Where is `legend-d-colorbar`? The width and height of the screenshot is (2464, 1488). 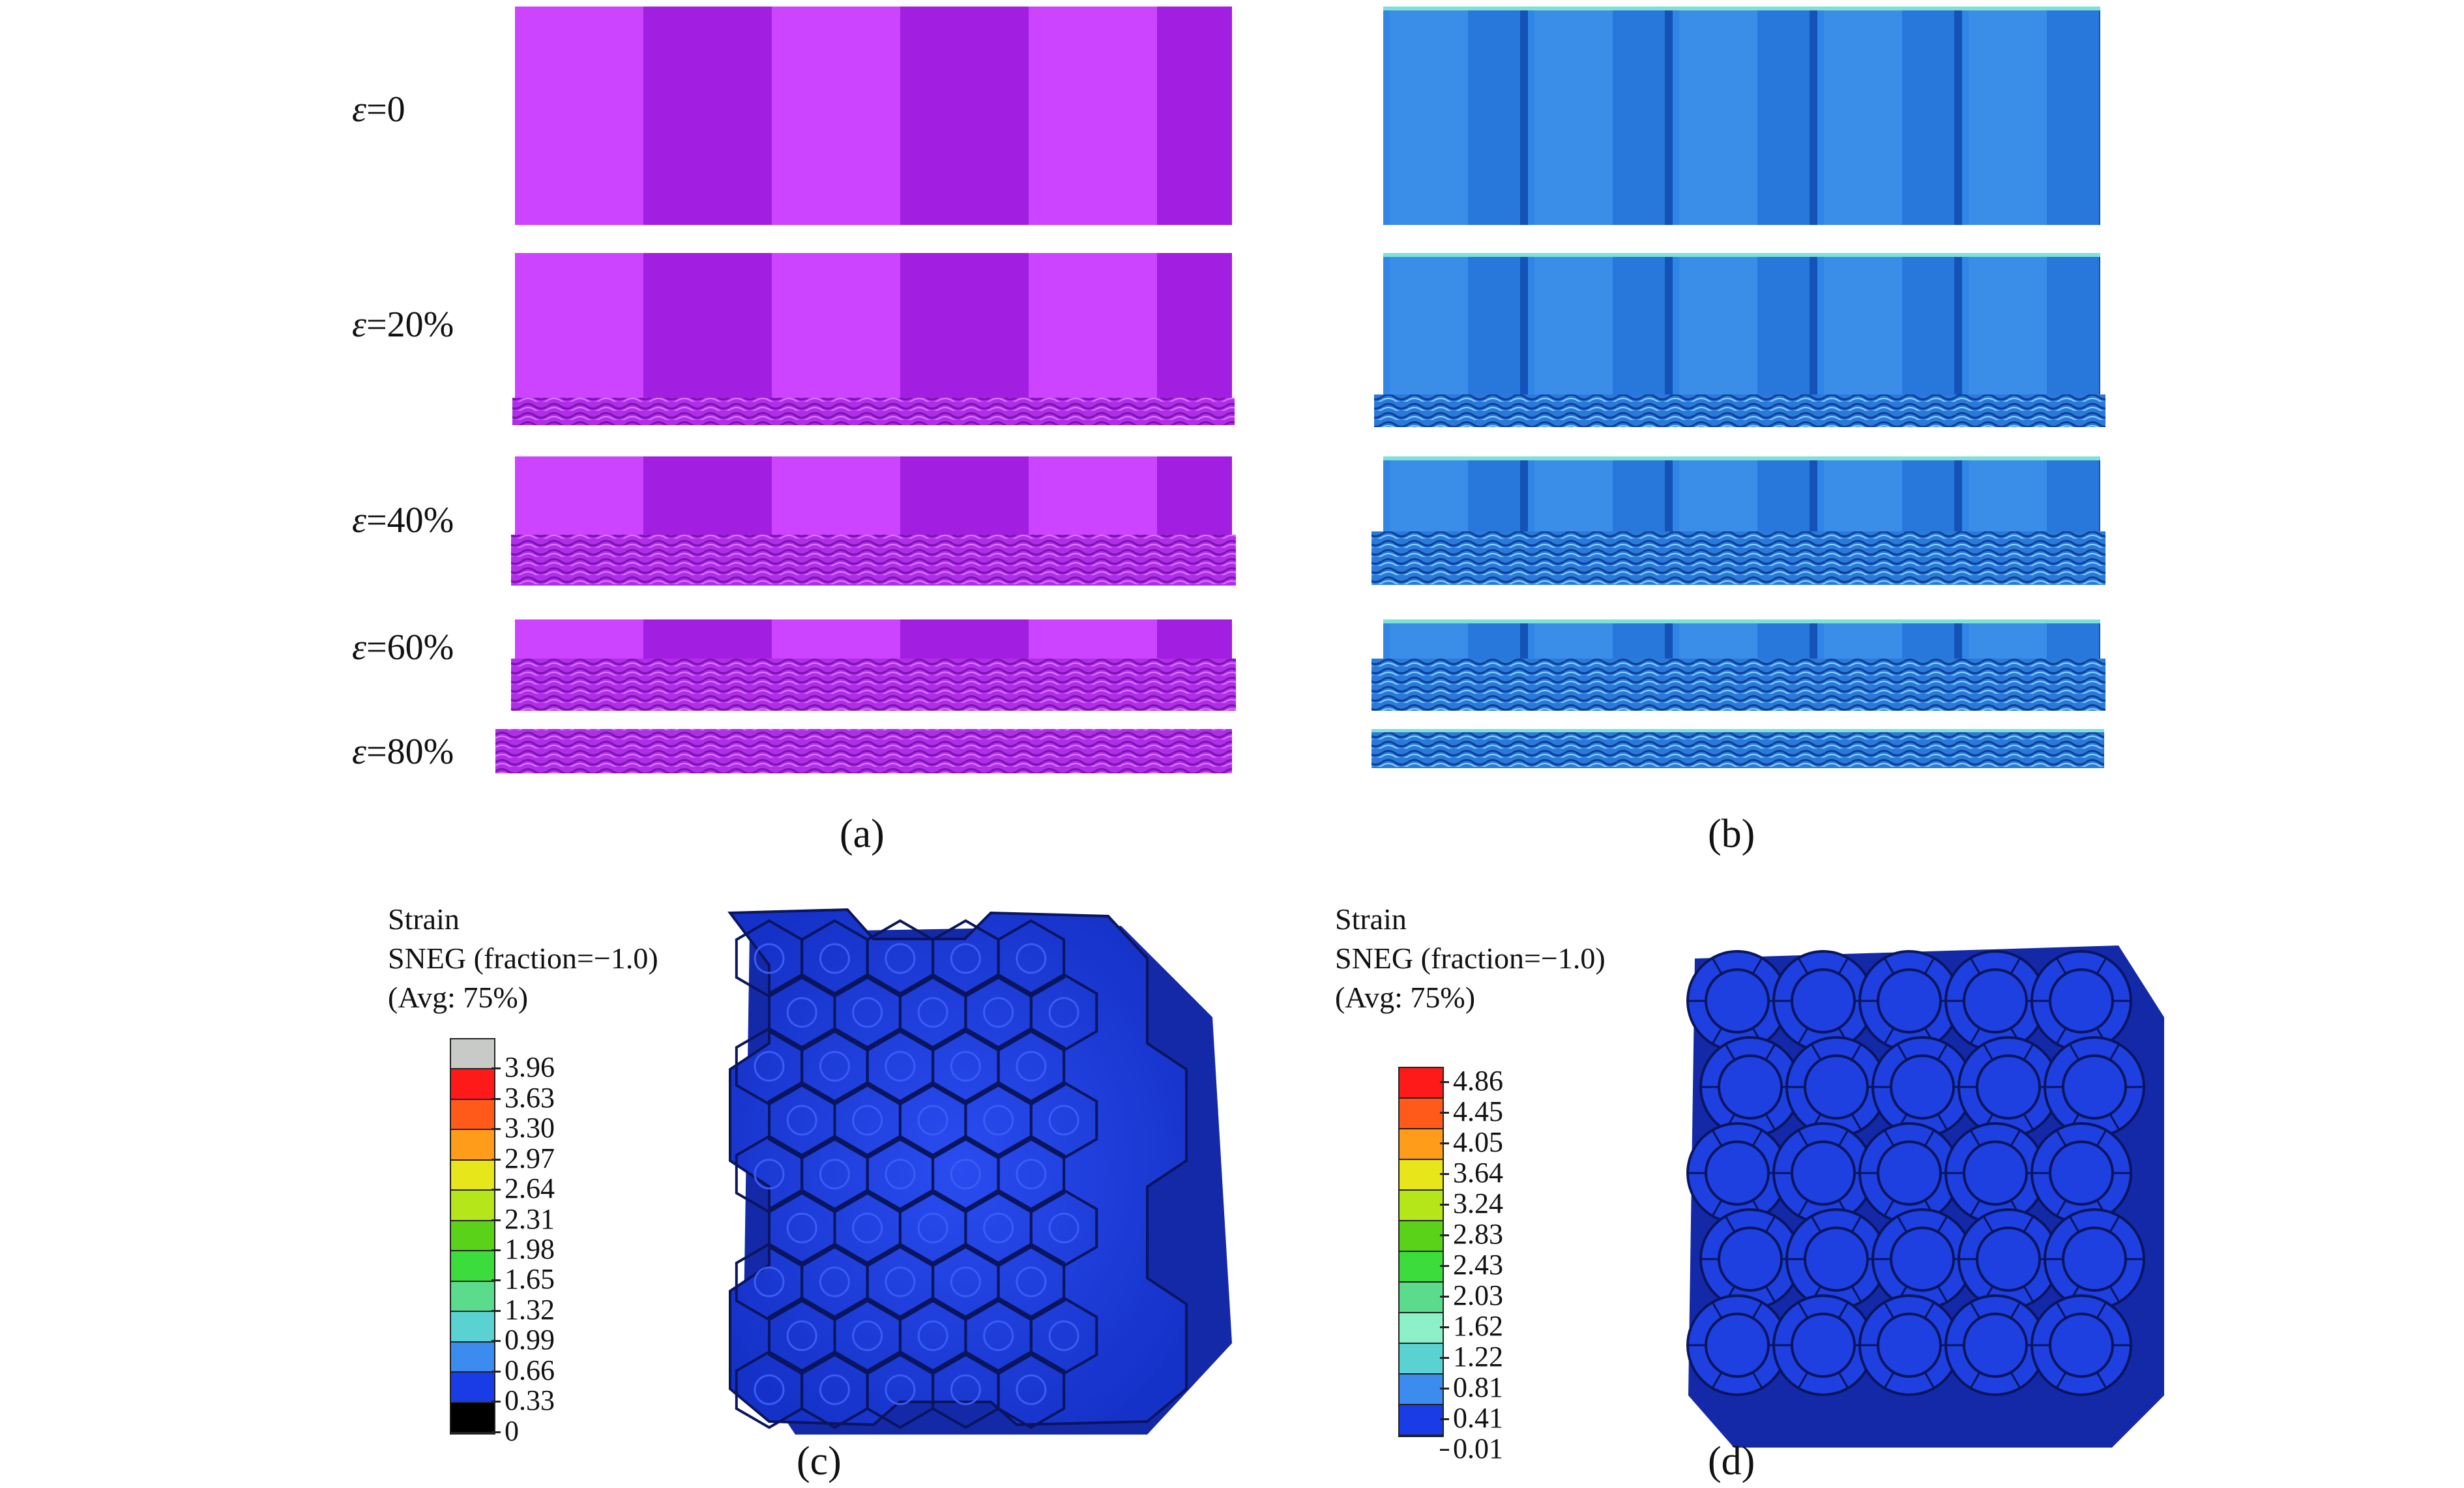 legend-d-colorbar is located at coordinates (1421, 1252).